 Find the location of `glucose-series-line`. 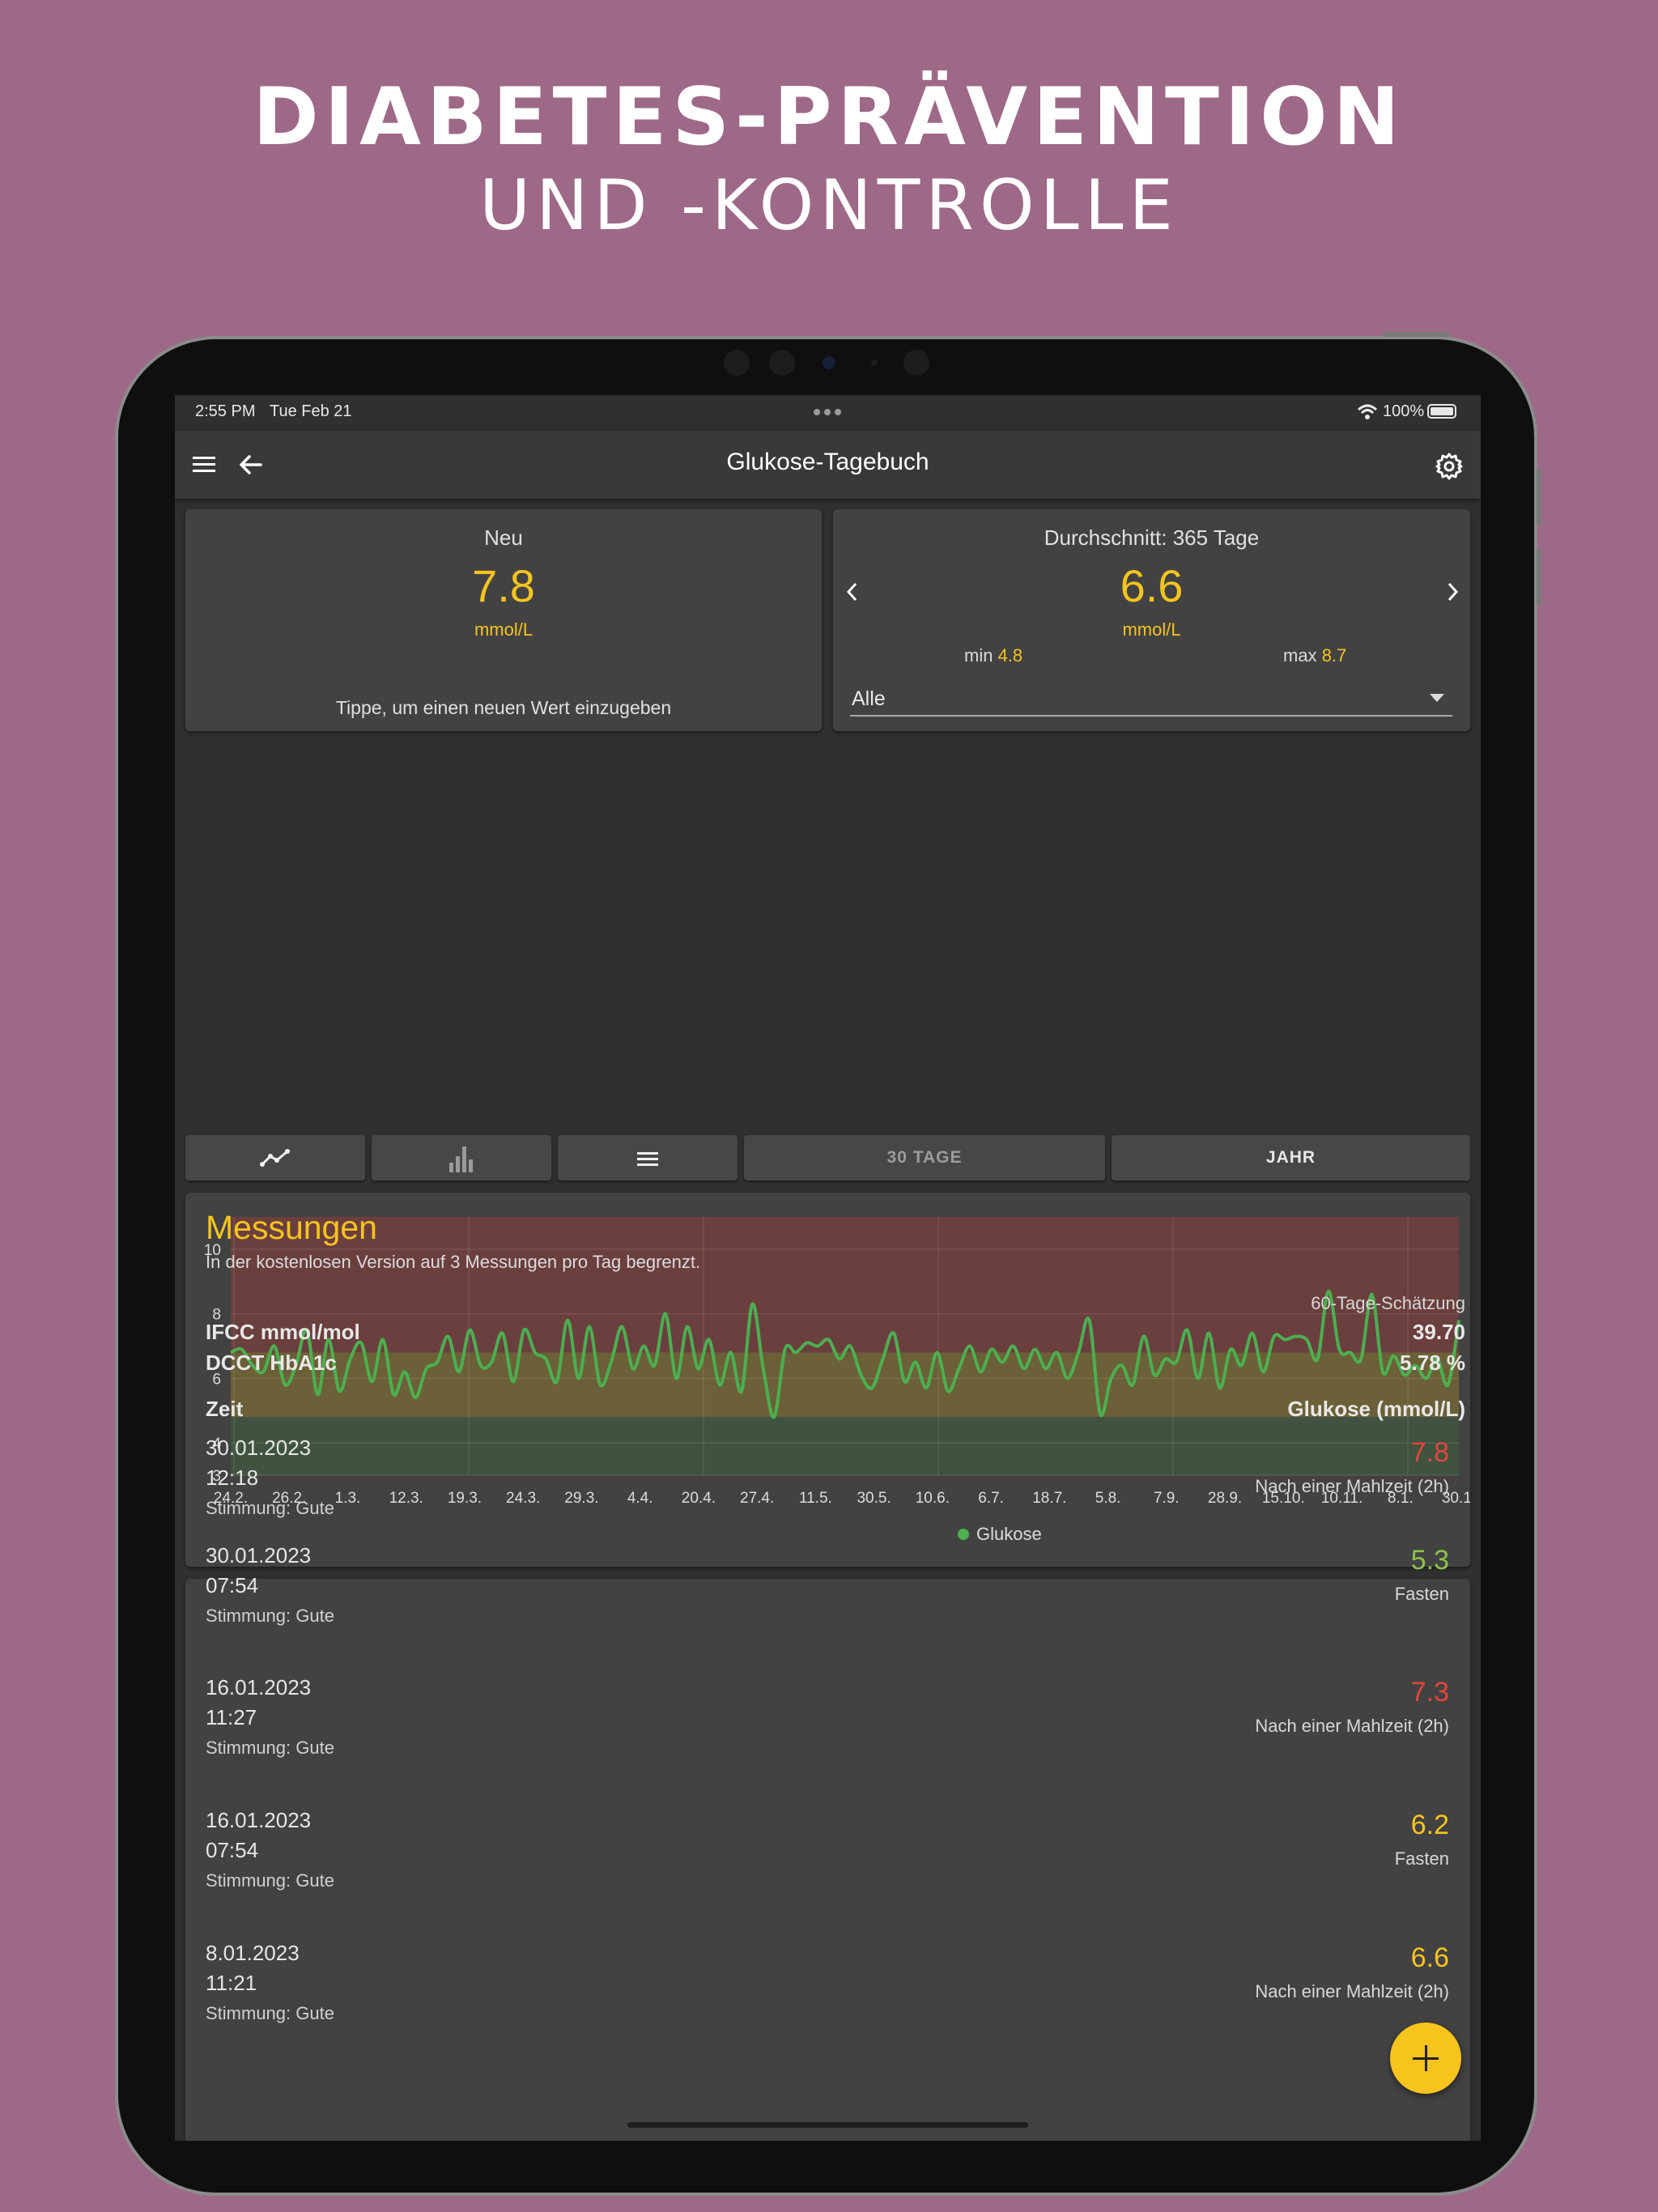

glucose-series-line is located at coordinates (845, 1354).